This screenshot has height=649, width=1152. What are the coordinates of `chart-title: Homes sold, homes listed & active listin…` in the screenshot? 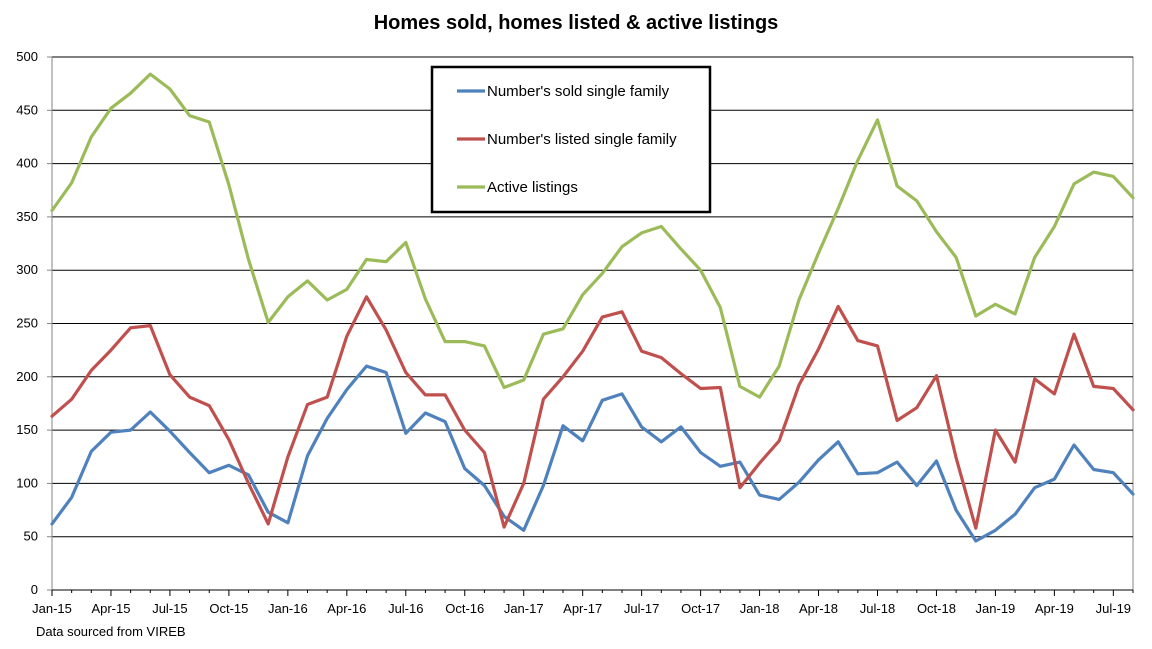 It's located at (576, 23).